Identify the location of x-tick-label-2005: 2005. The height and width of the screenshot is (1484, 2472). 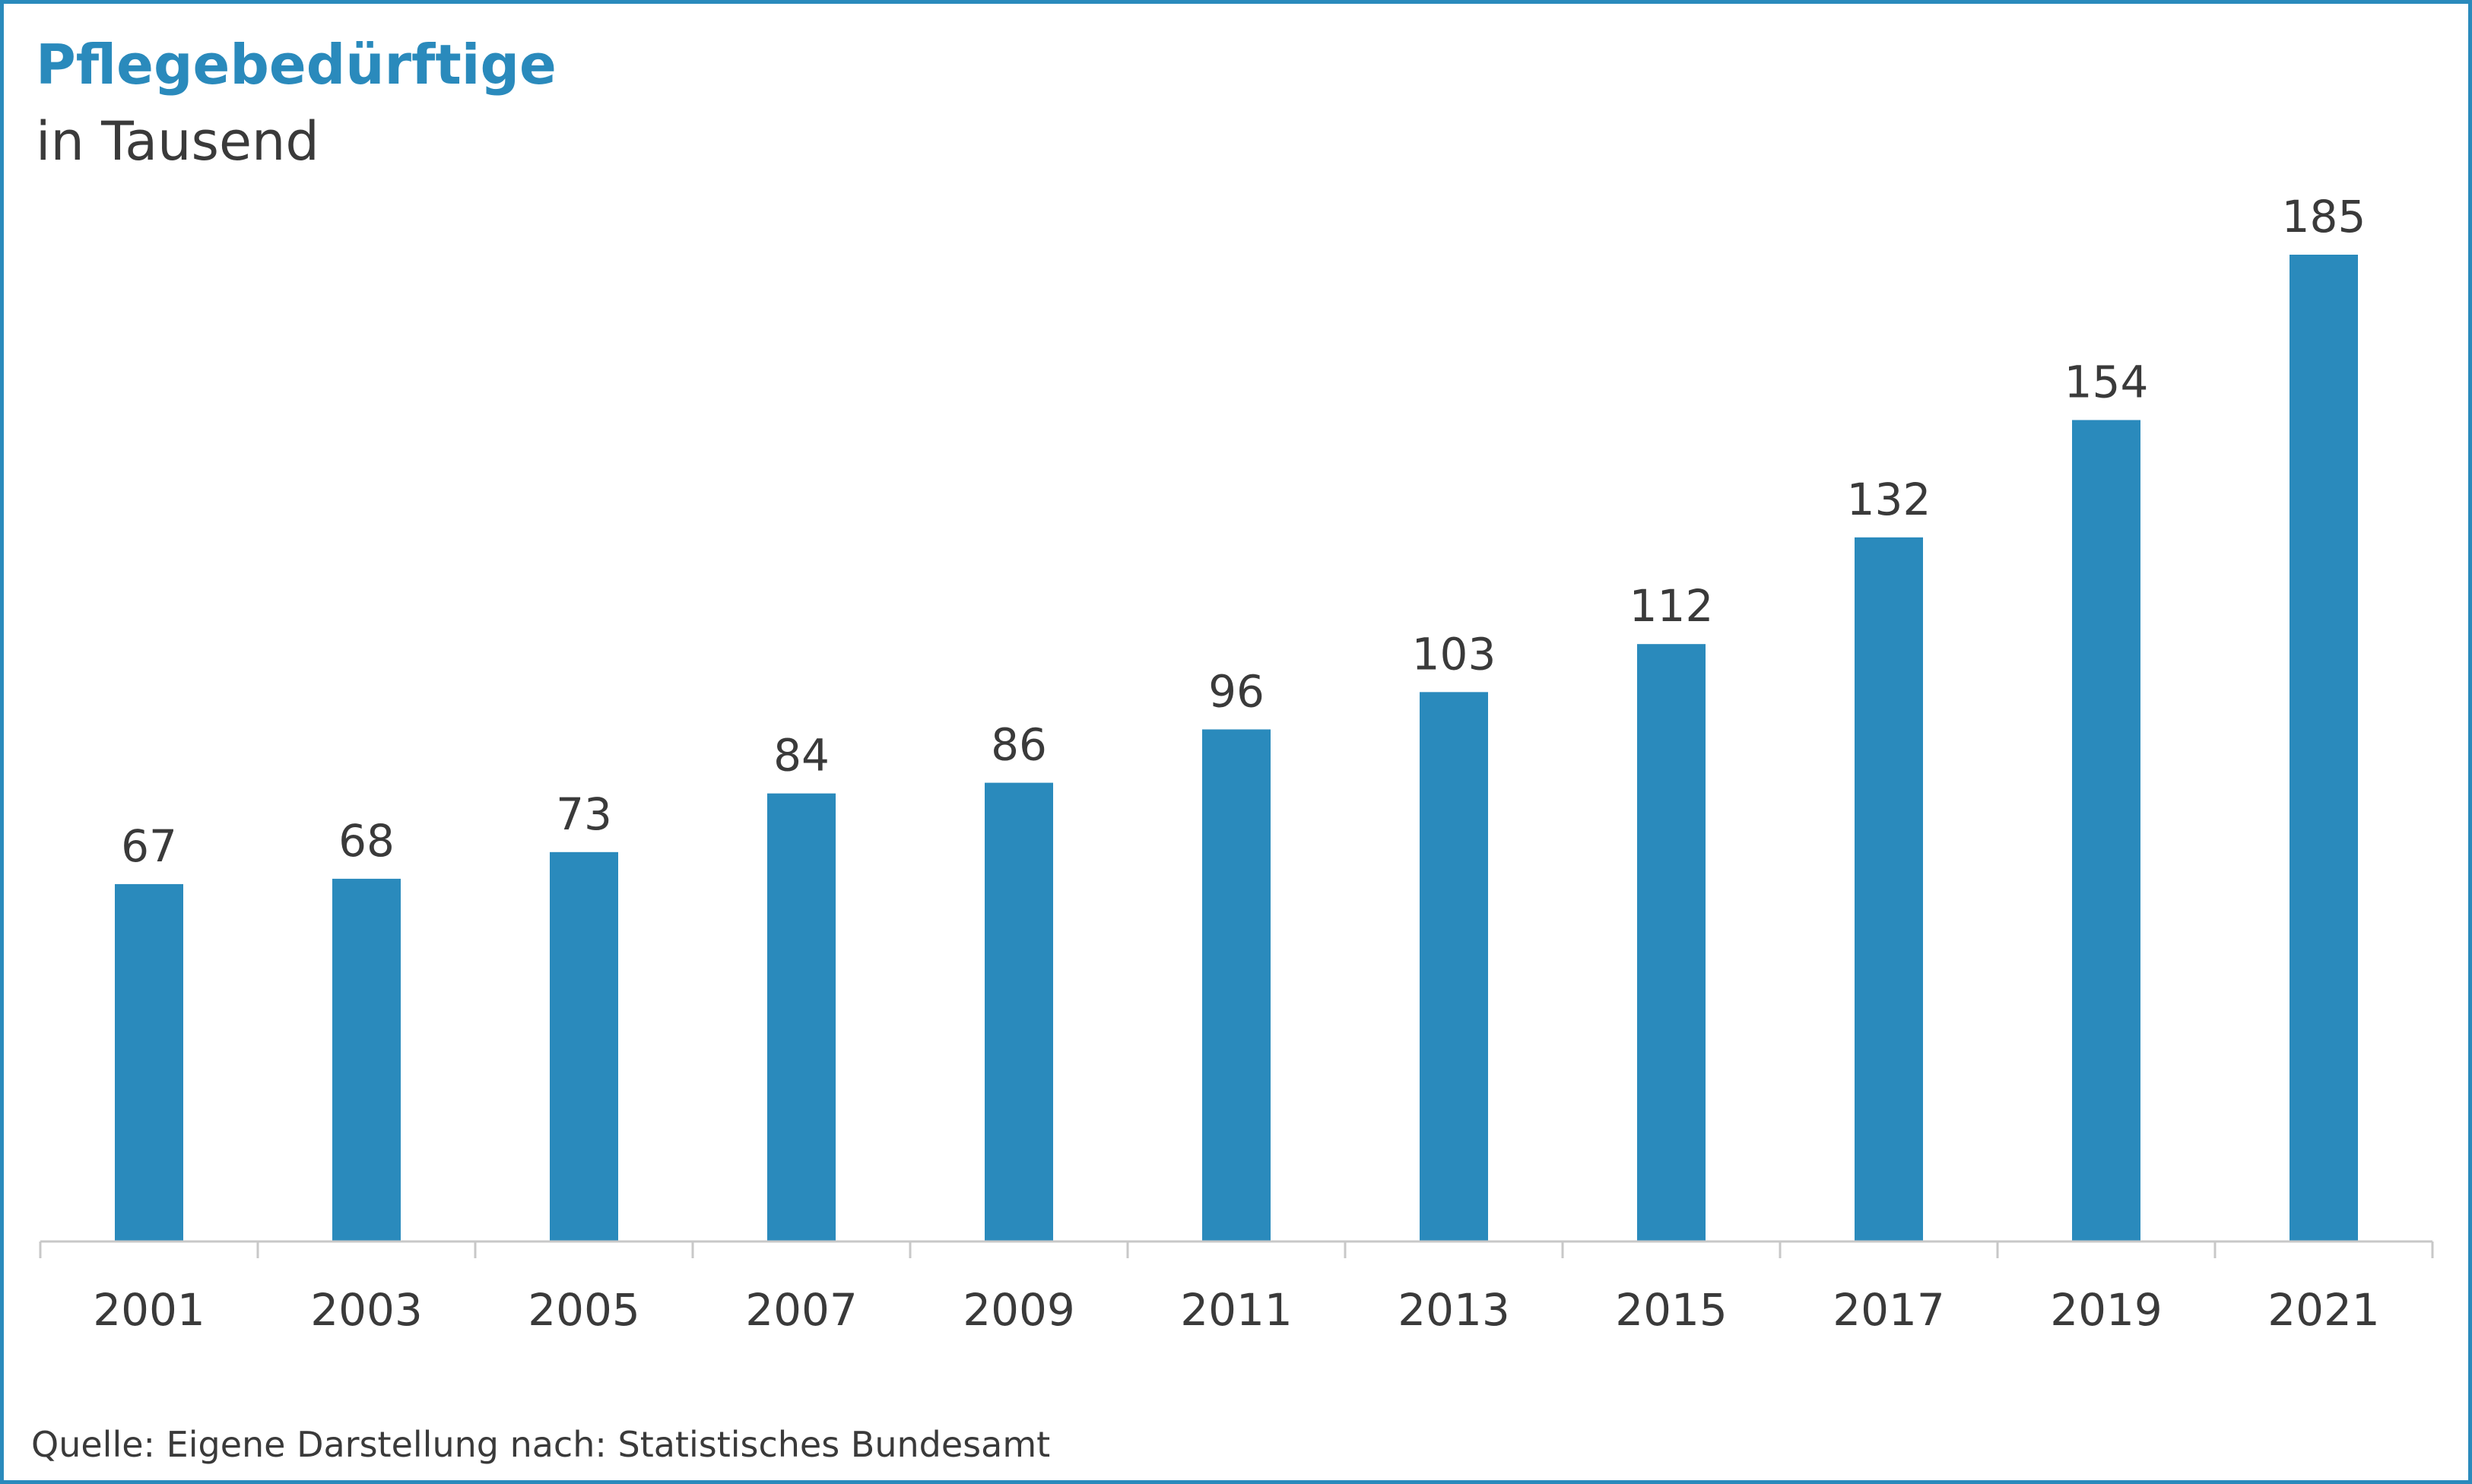
(584, 1310).